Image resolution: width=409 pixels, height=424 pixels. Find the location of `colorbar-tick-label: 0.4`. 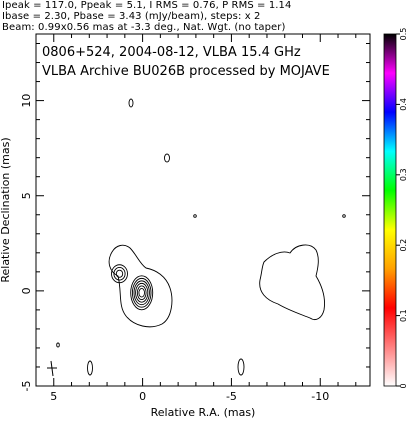

colorbar-tick-label: 0.4 is located at coordinates (403, 104).